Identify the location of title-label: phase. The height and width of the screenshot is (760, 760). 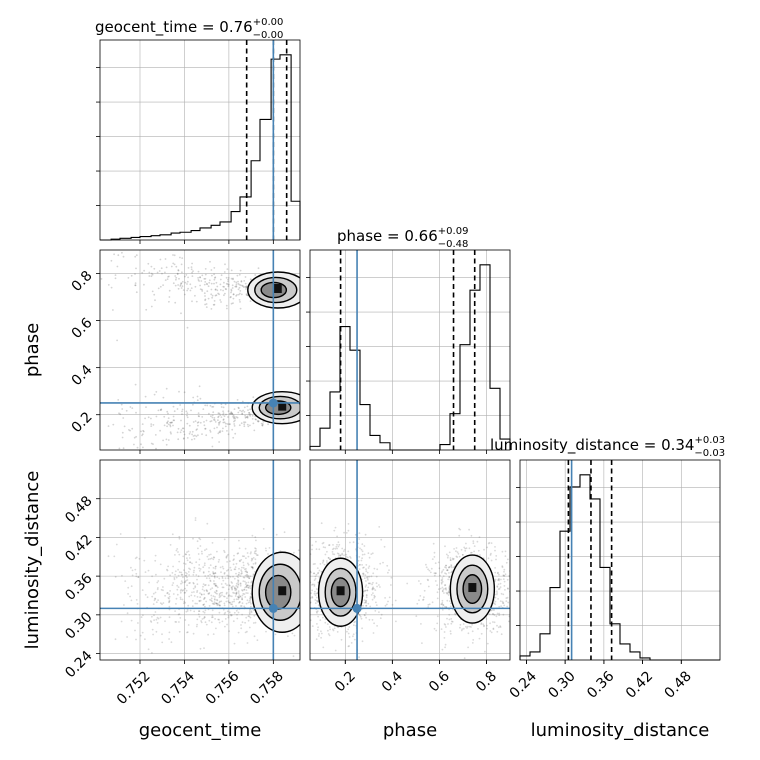
(359, 236).